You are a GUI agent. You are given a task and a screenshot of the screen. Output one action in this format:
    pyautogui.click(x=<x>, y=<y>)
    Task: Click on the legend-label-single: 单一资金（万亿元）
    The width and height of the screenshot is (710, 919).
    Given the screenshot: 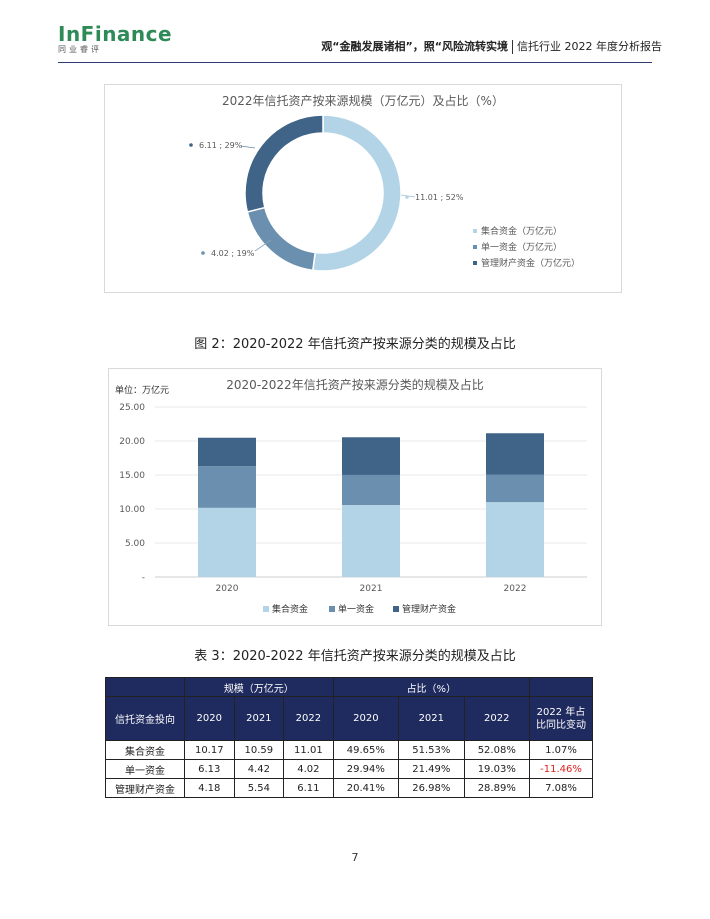 What is the action you would take?
    pyautogui.click(x=521, y=247)
    